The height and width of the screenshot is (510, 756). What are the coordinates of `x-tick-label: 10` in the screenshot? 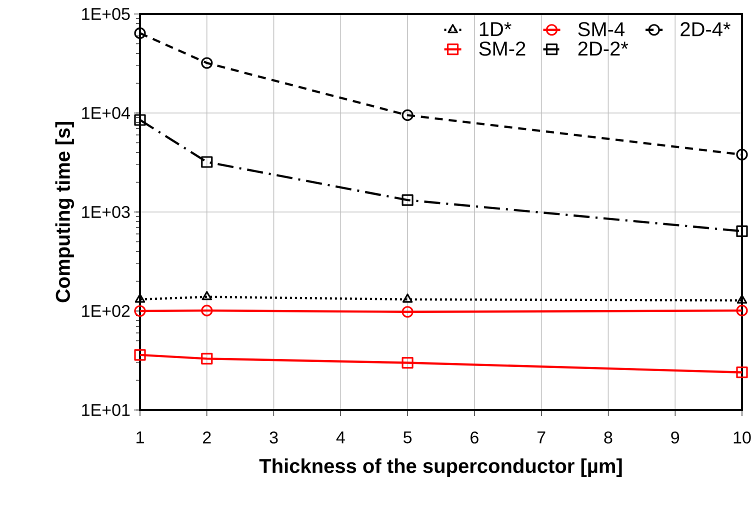 It's located at (742, 437).